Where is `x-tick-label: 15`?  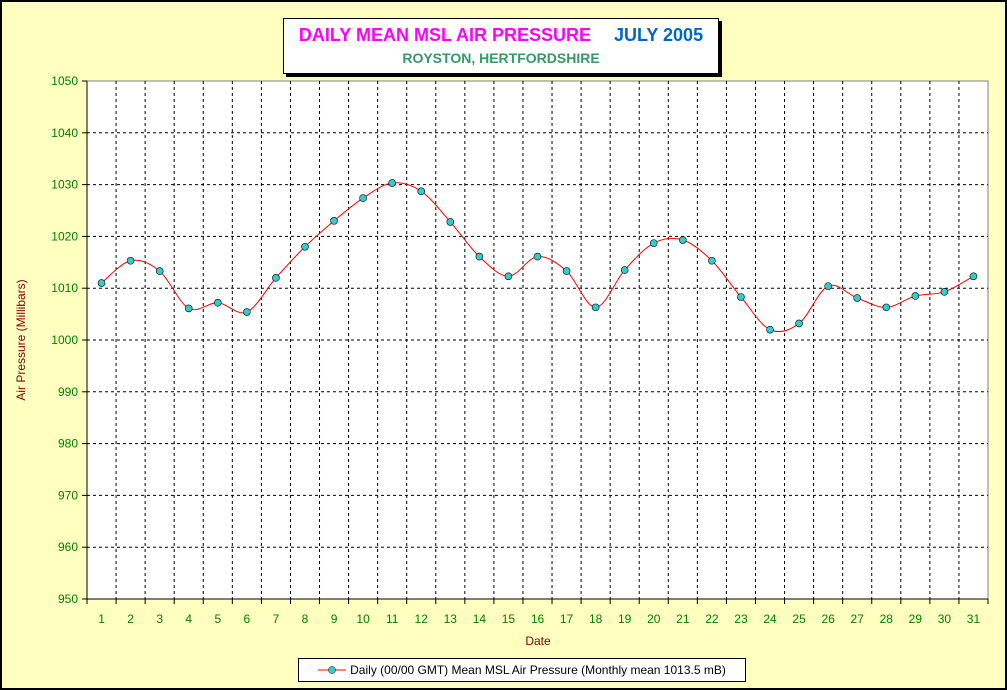
x-tick-label: 15 is located at coordinates (509, 619).